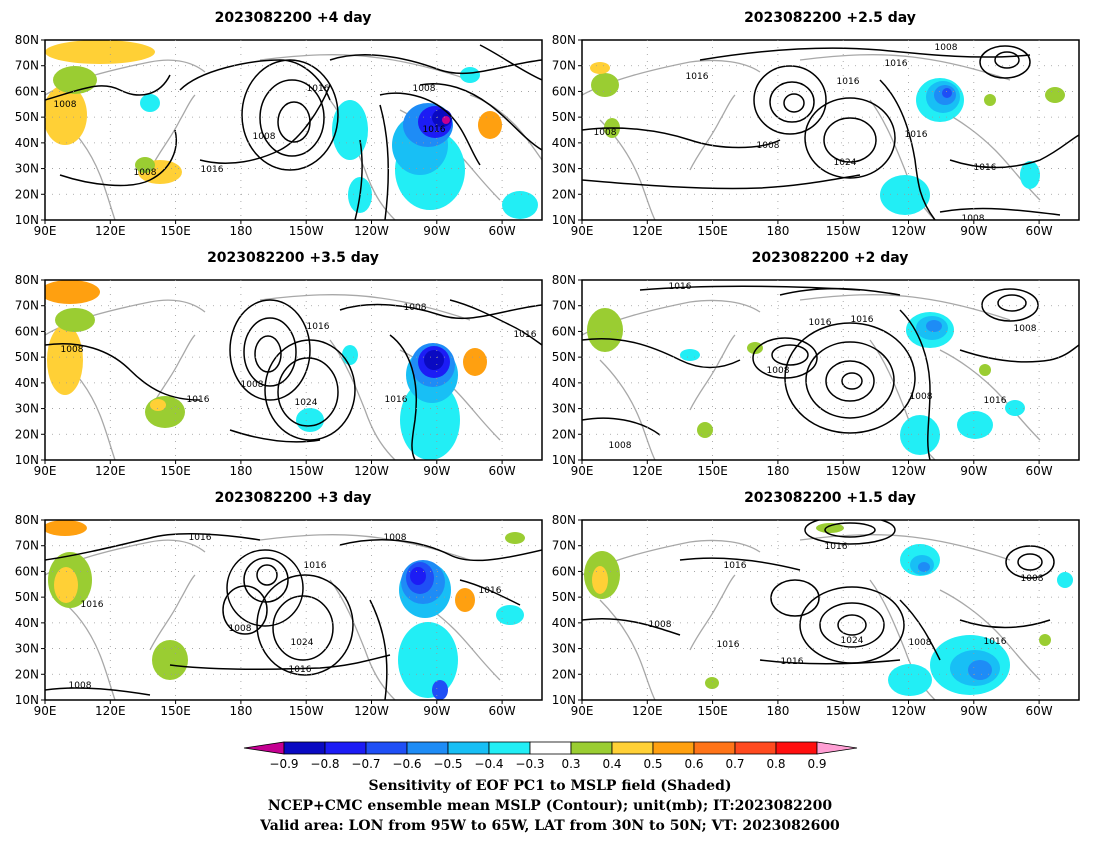 The image size is (1100, 854). What do you see at coordinates (488, 764) in the screenshot?
I see `colorbar-tick-label: −0.4` at bounding box center [488, 764].